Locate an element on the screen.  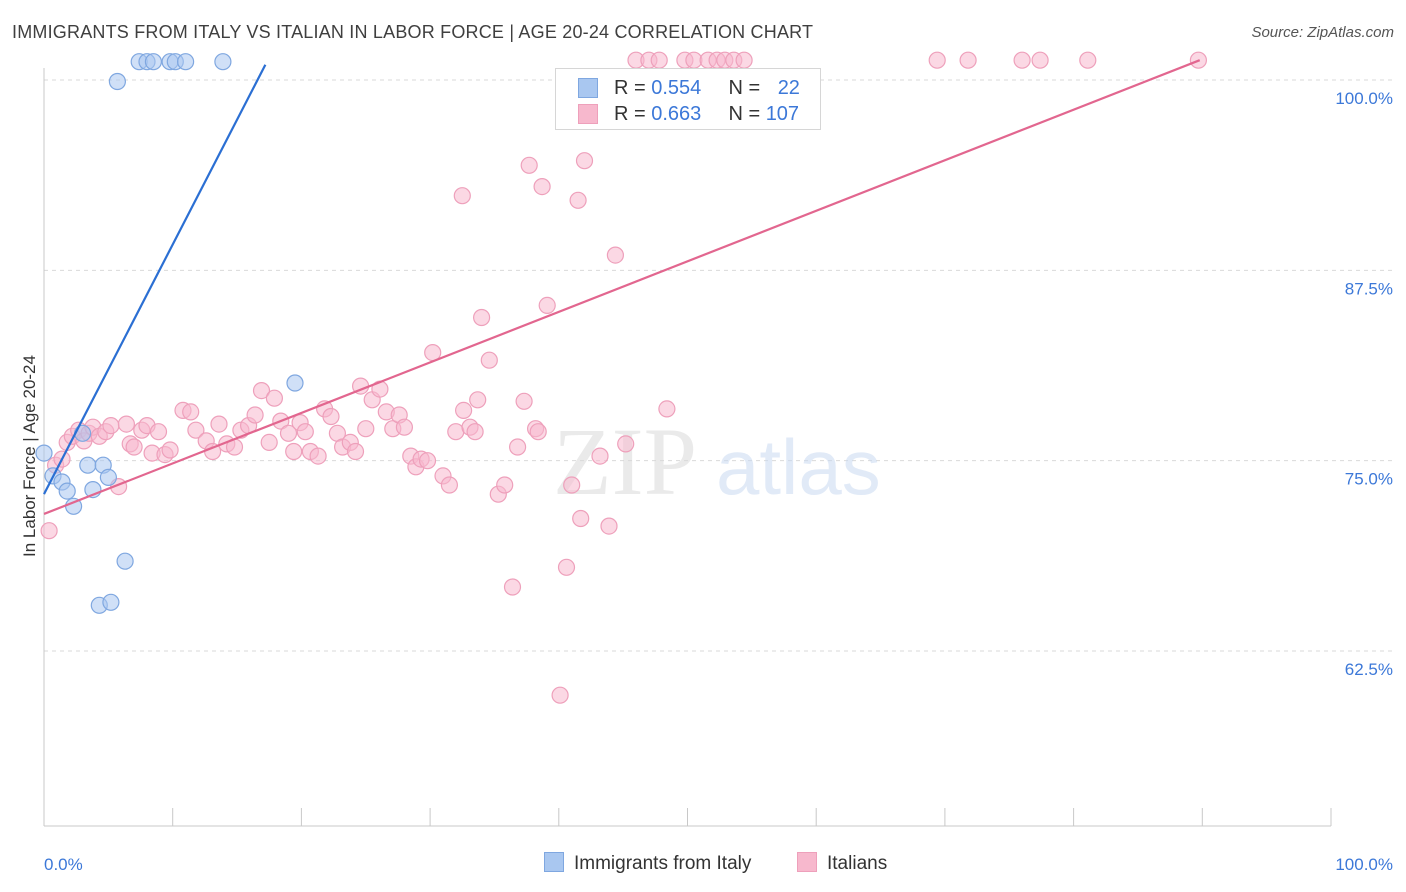
legend-immigrants-from-italy: Immigrants from Italy is located at coordinates (647, 863).